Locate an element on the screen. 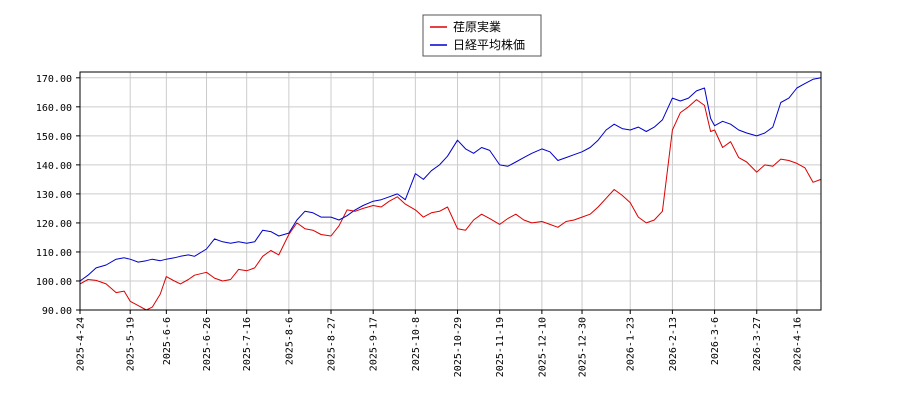  x-tick-label: 2025-11-19 is located at coordinates (500, 347).